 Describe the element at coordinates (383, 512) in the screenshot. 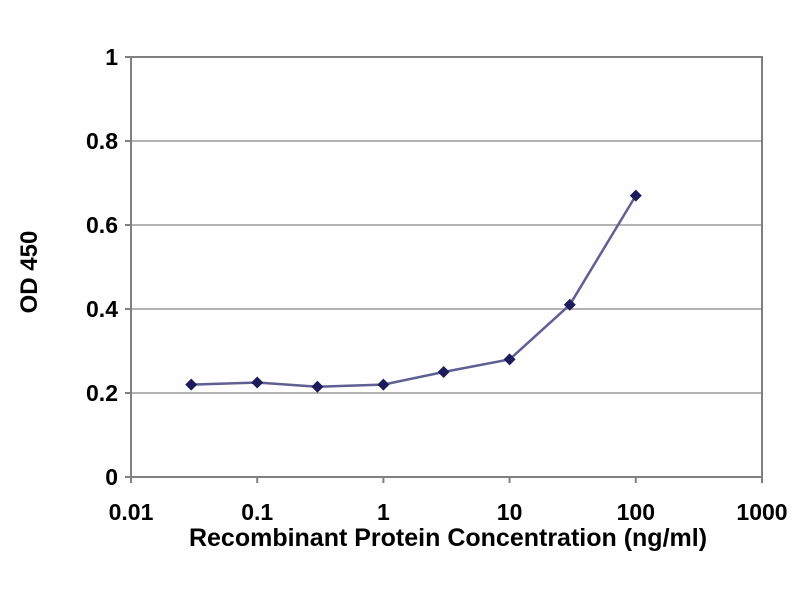

I see `x-tick-label: 1` at that location.